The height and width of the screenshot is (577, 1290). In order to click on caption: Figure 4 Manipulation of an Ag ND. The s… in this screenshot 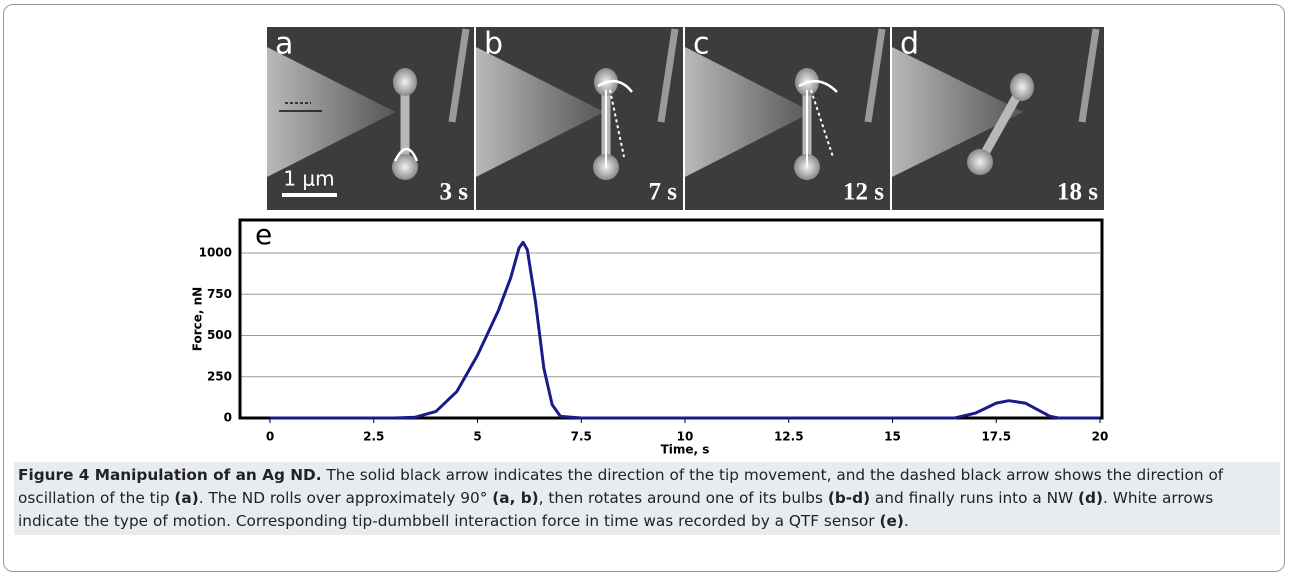, I will do `click(647, 498)`.